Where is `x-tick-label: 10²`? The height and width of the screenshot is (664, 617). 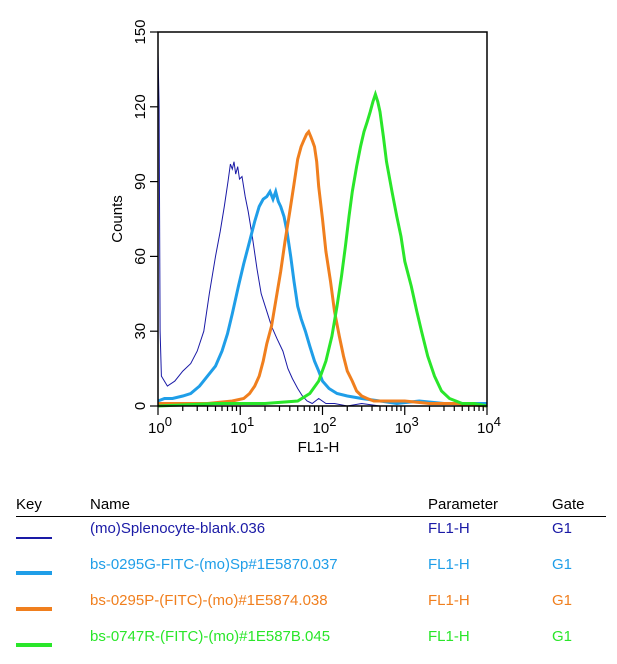
x-tick-label: 10² is located at coordinates (325, 425).